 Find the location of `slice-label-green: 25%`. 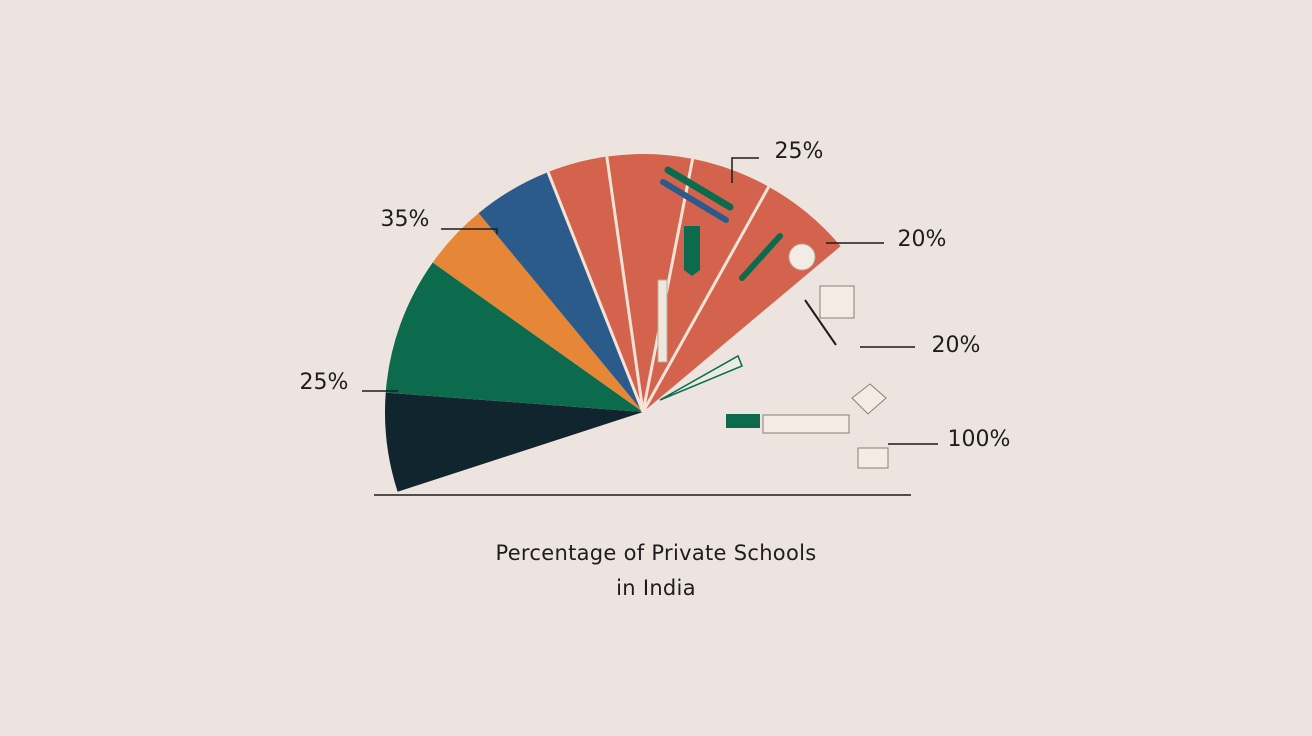

slice-label-green: 25% is located at coordinates (324, 382).